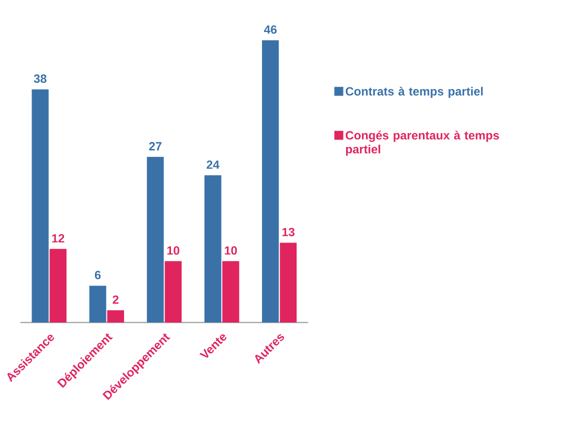  I want to click on data-label: 24, so click(213, 164).